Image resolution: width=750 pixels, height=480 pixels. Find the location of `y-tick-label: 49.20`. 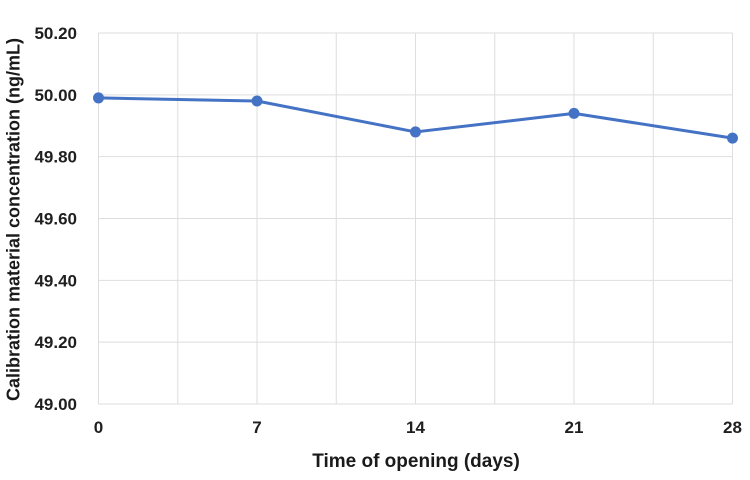

y-tick-label: 49.20 is located at coordinates (55, 342).